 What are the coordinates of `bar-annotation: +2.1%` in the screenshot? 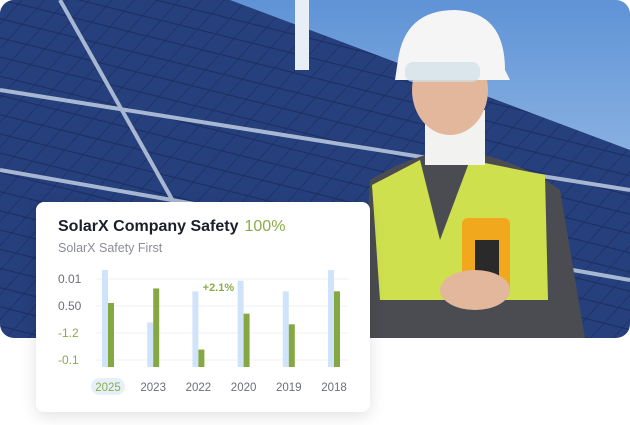 It's located at (219, 288).